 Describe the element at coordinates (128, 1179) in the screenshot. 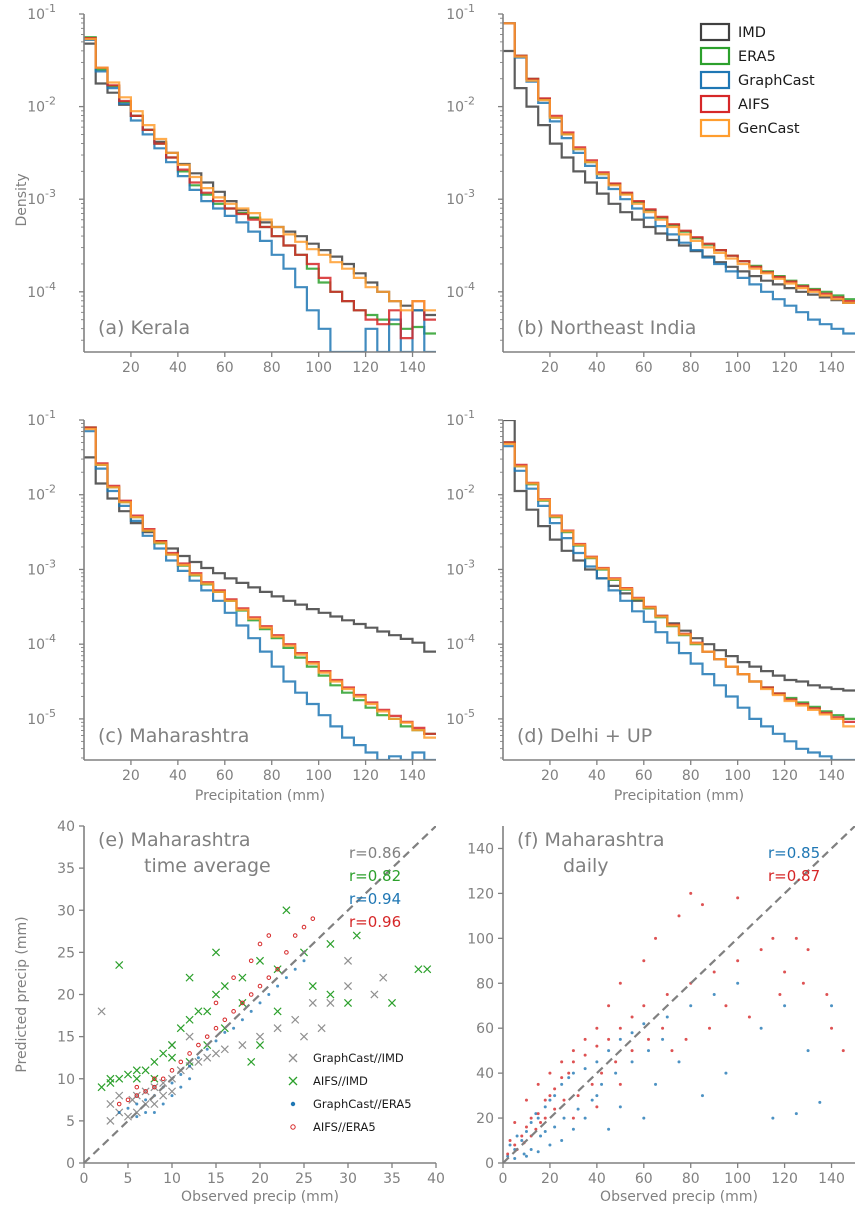

I see `x-tick-label: 5` at that location.